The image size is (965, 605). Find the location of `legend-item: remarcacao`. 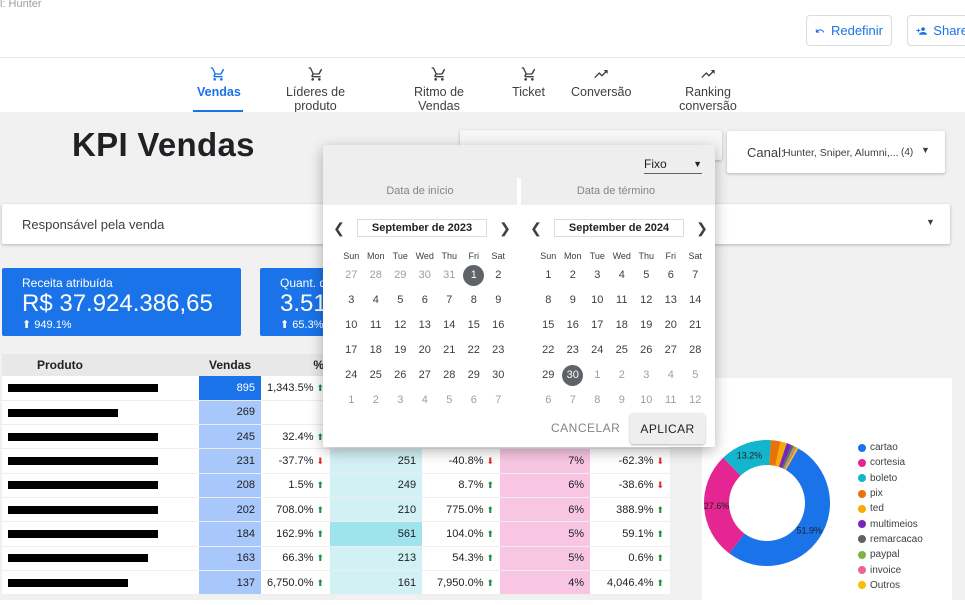

legend-item: remarcacao is located at coordinates (890, 539).